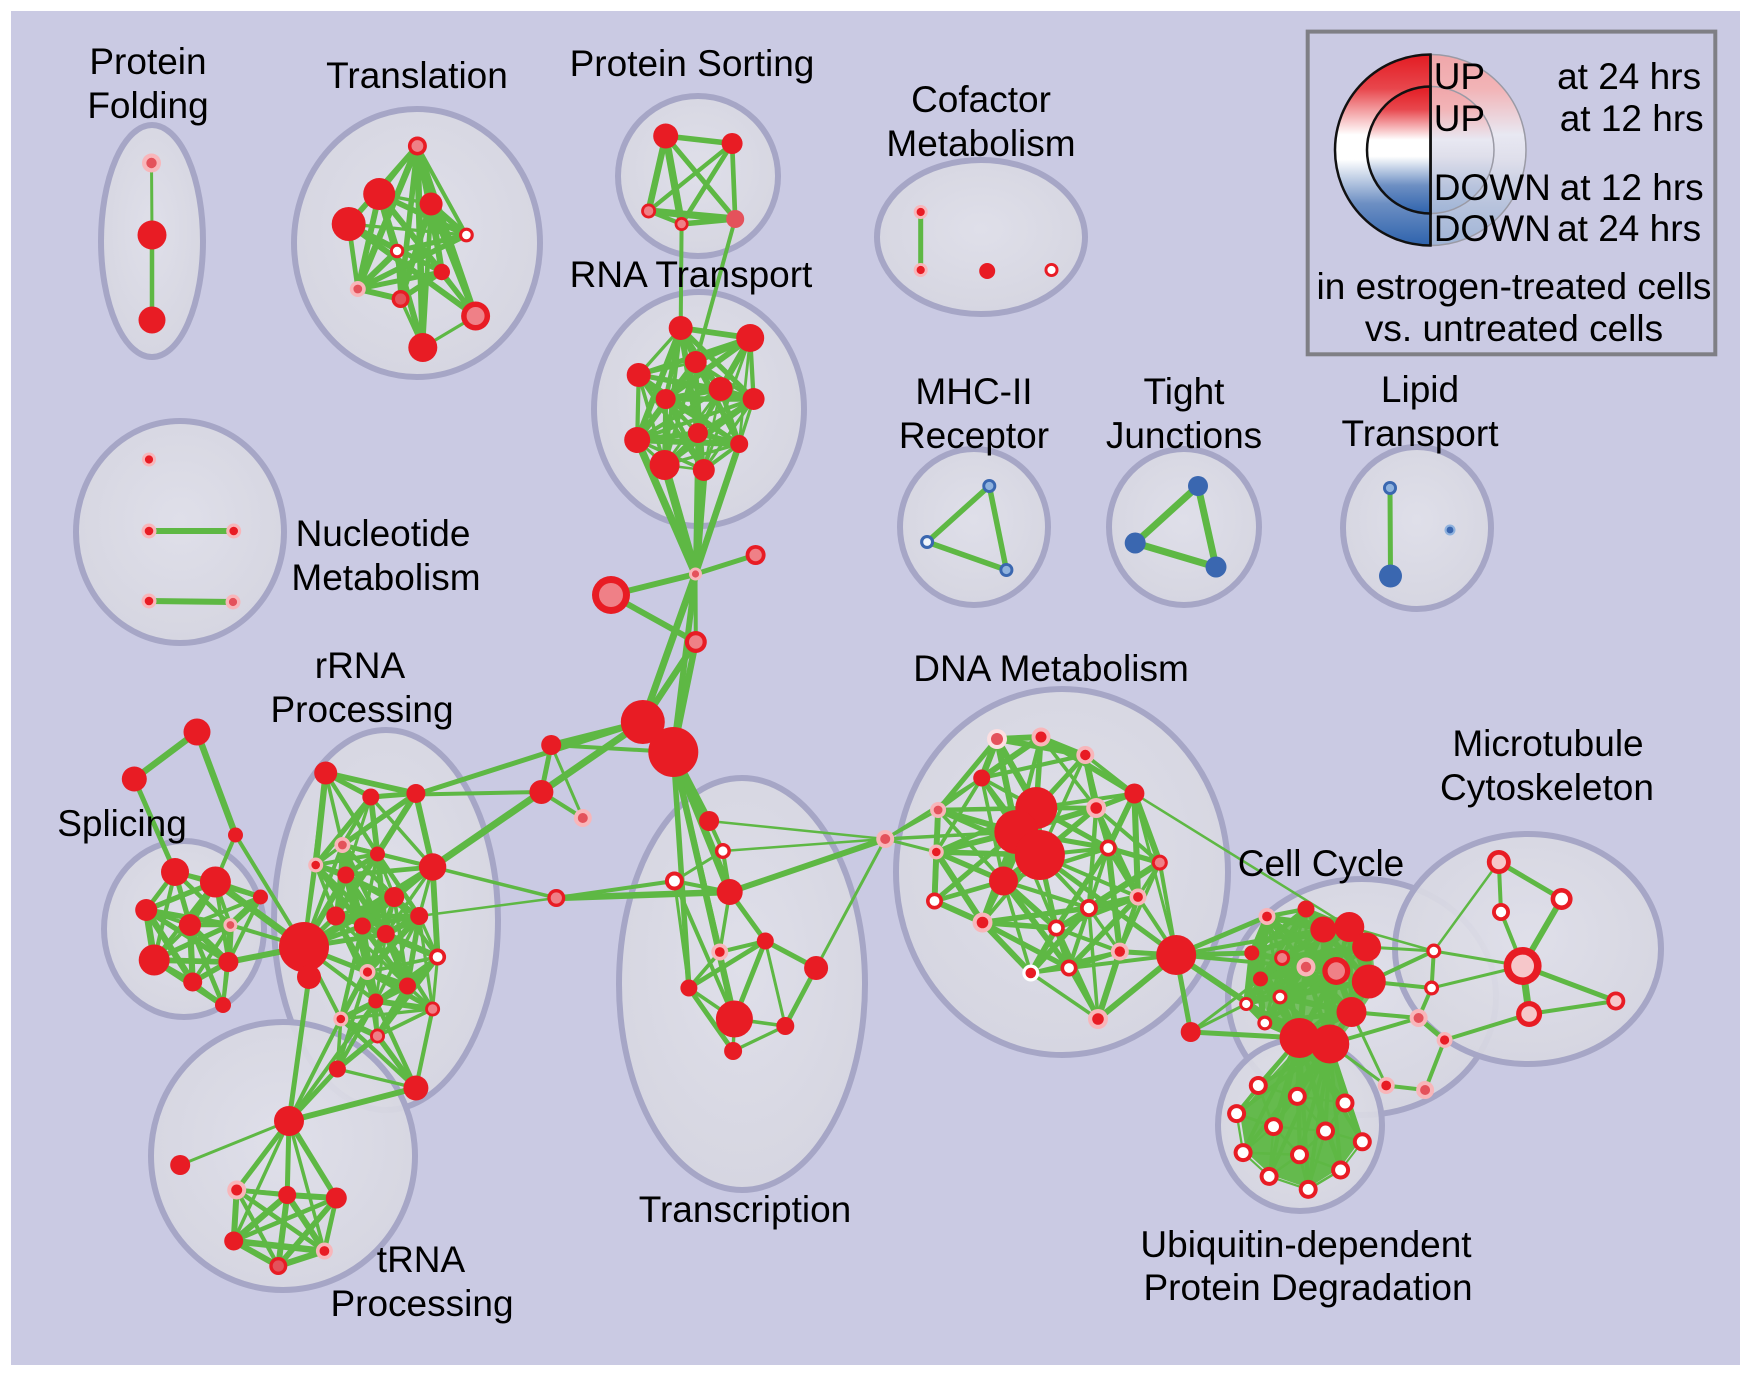 This screenshot has height=1376, width=1750. I want to click on svg-text: Protein Degradation, so click(1307, 1287).